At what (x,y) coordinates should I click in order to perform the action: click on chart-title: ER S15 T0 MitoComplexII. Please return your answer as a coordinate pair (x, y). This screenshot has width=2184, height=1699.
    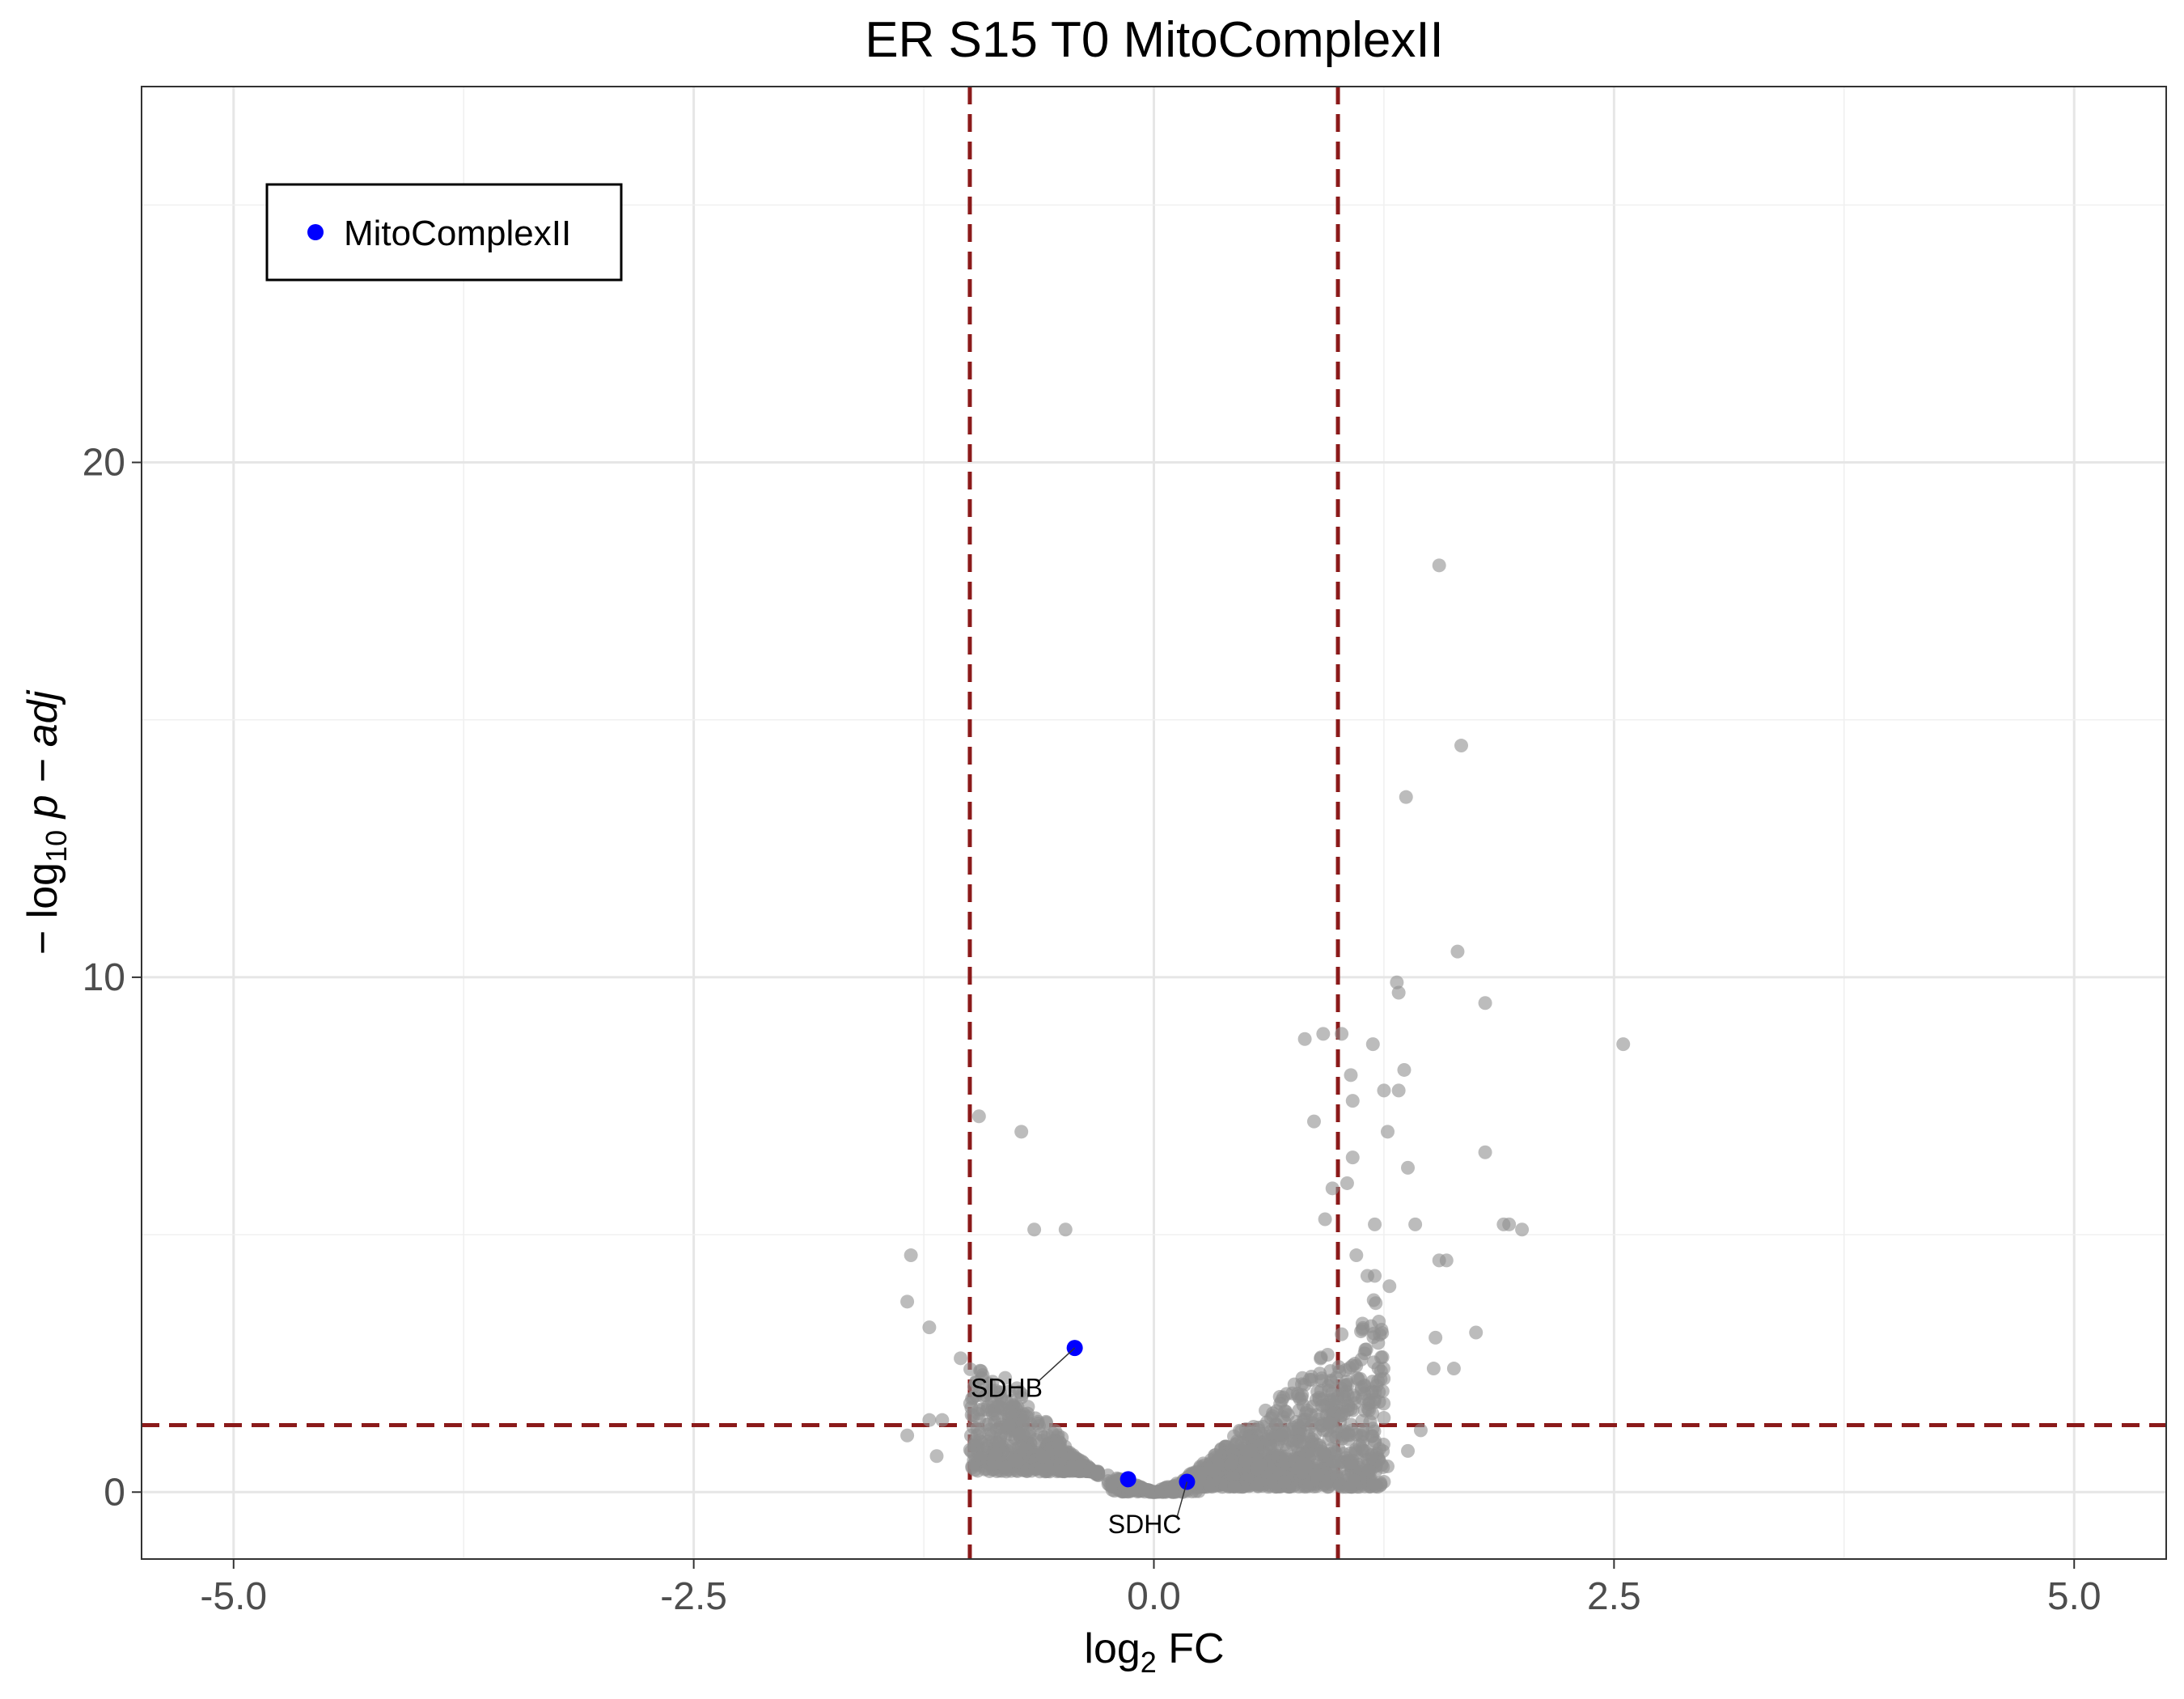
    Looking at the image, I should click on (1154, 40).